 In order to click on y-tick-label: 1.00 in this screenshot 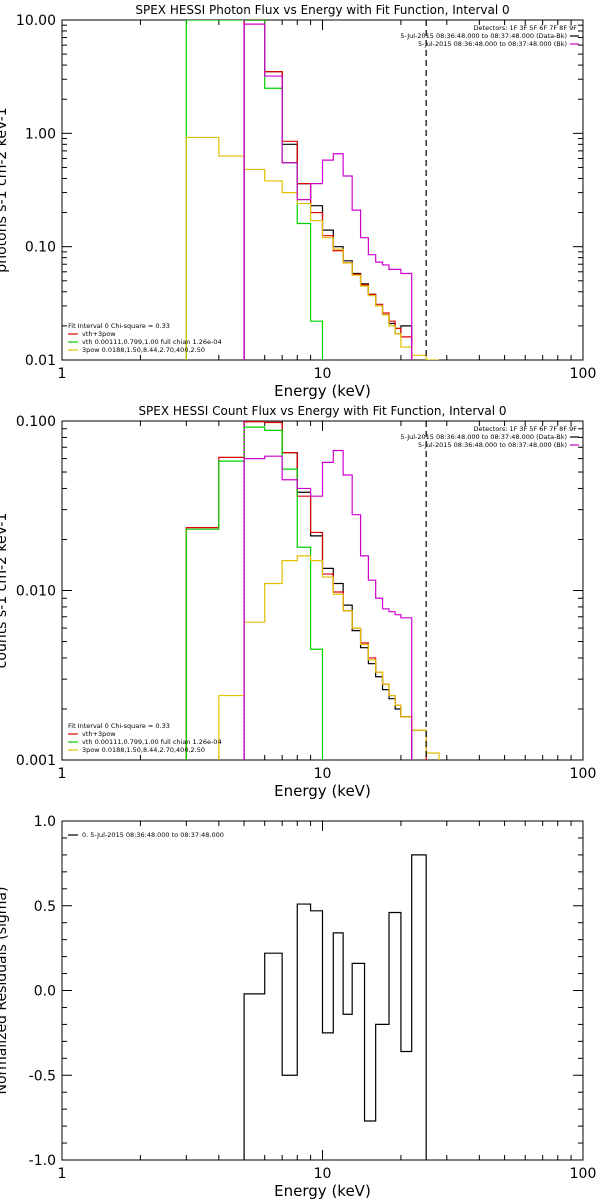, I will do `click(40, 134)`.